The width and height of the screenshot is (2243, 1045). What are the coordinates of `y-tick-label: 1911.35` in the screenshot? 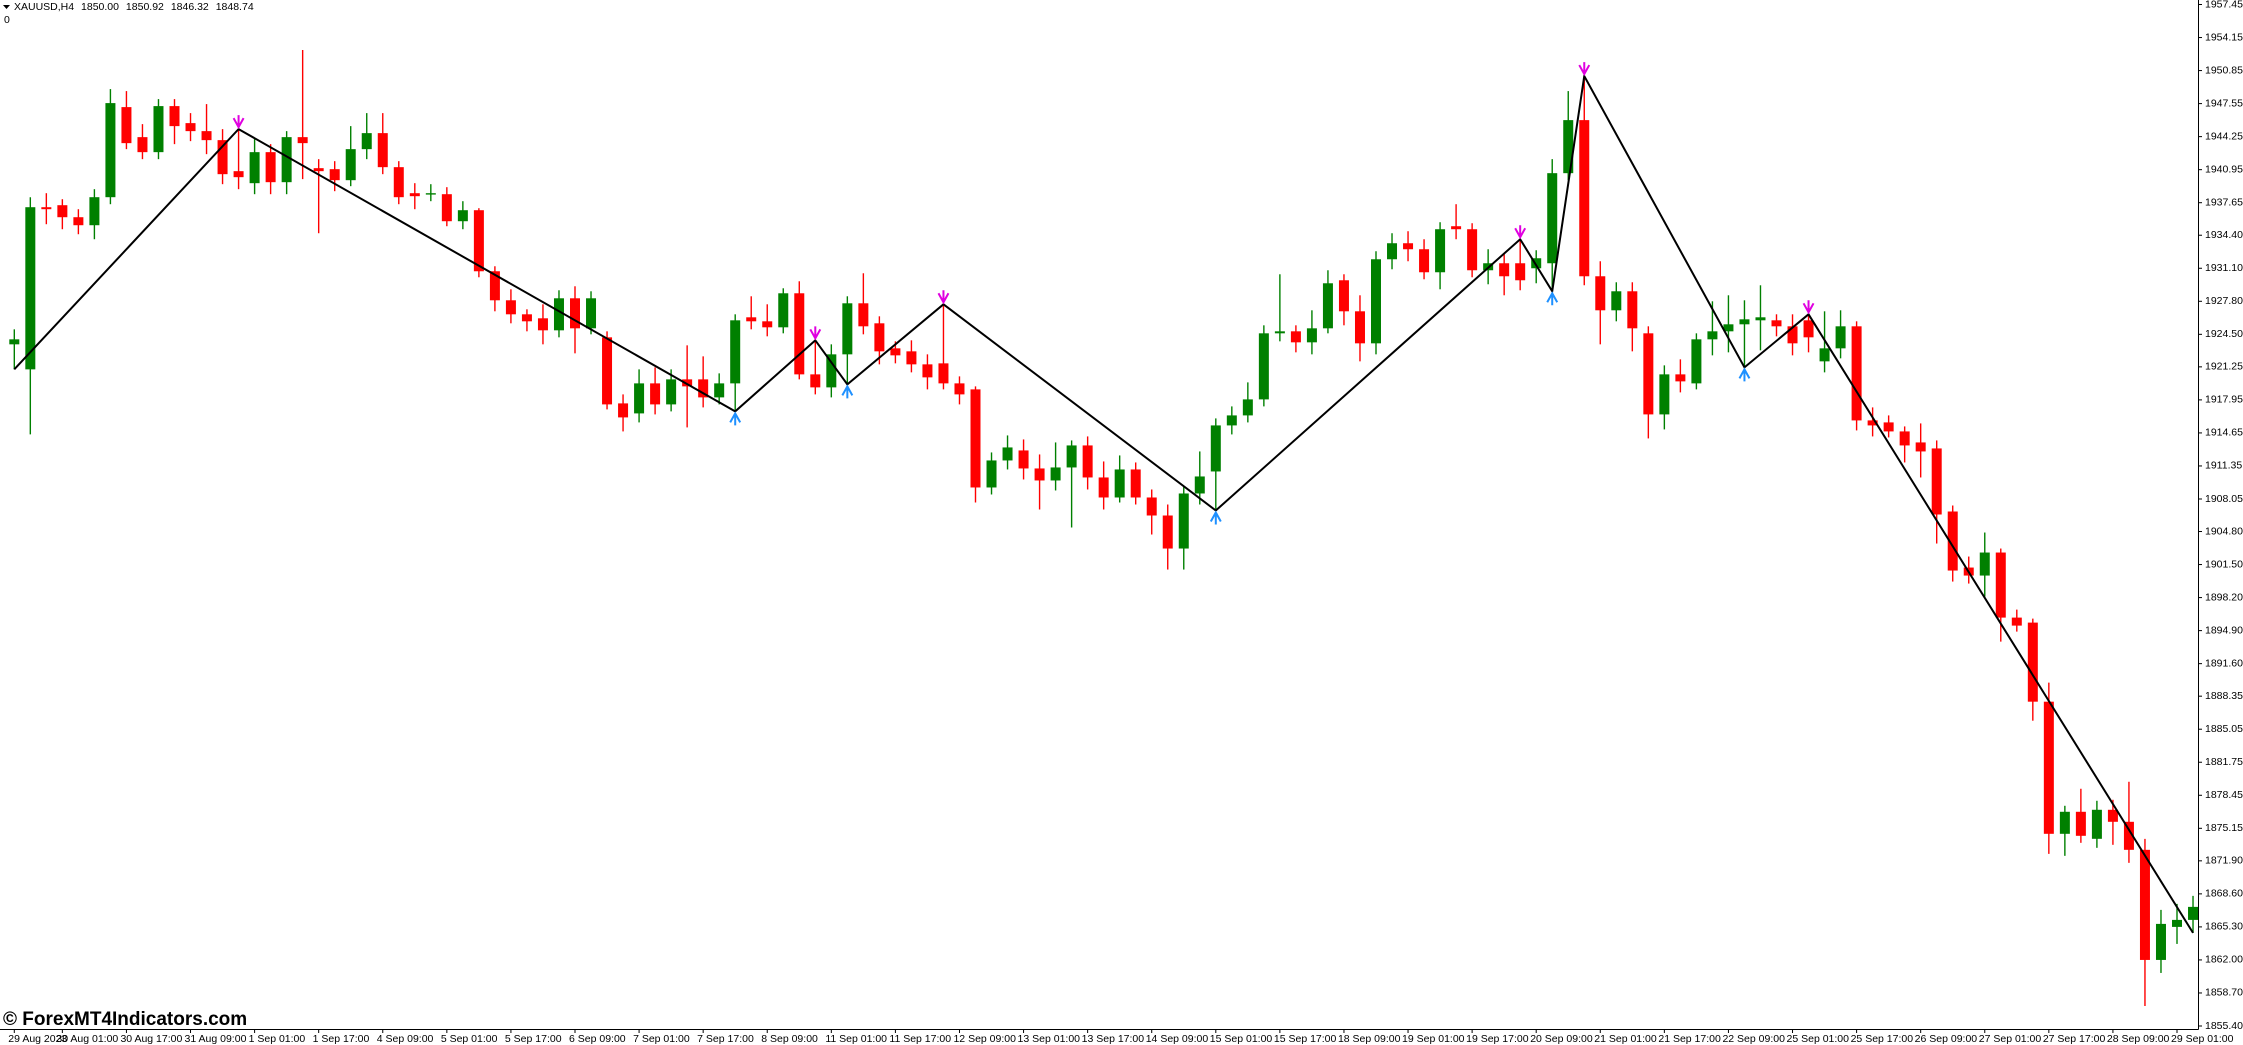 It's located at (2223, 466).